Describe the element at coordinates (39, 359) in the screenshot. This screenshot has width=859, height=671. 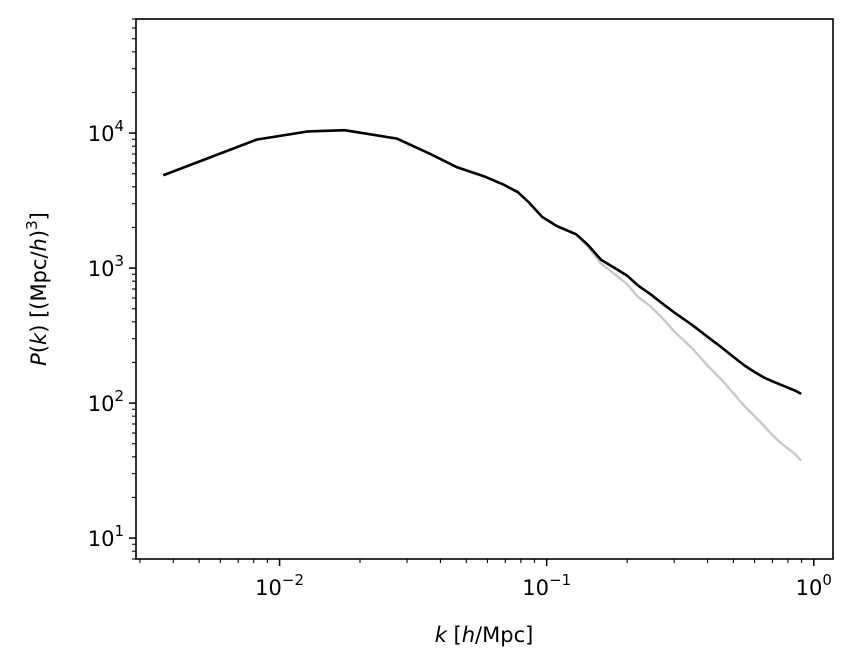
I see `y-axis-label-p: P` at that location.